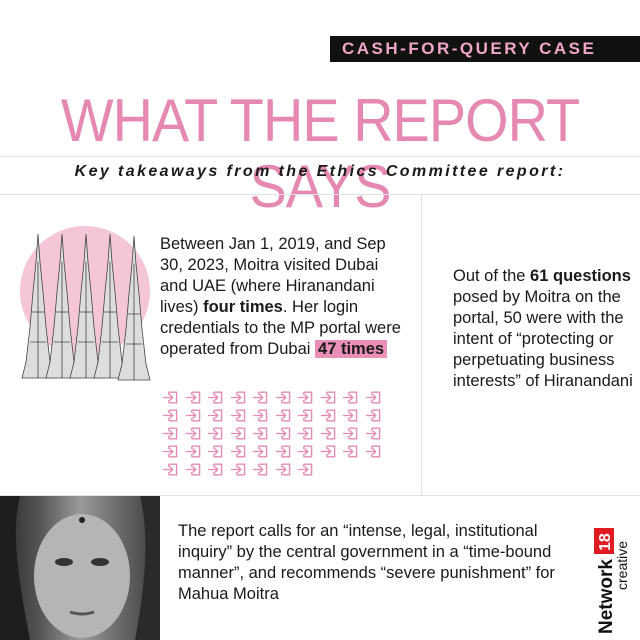 The width and height of the screenshot is (640, 640). I want to click on mahua-moitra-photo, so click(80, 568).